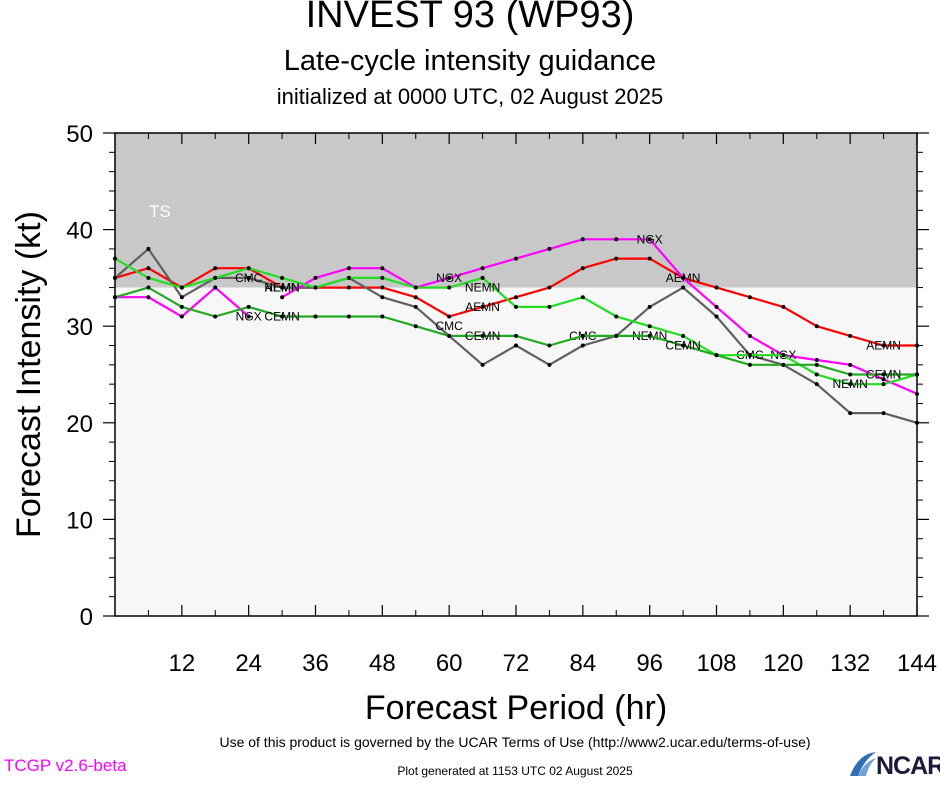 The image size is (940, 785). Describe the element at coordinates (516, 663) in the screenshot. I see `x-tick-label: 72` at that location.